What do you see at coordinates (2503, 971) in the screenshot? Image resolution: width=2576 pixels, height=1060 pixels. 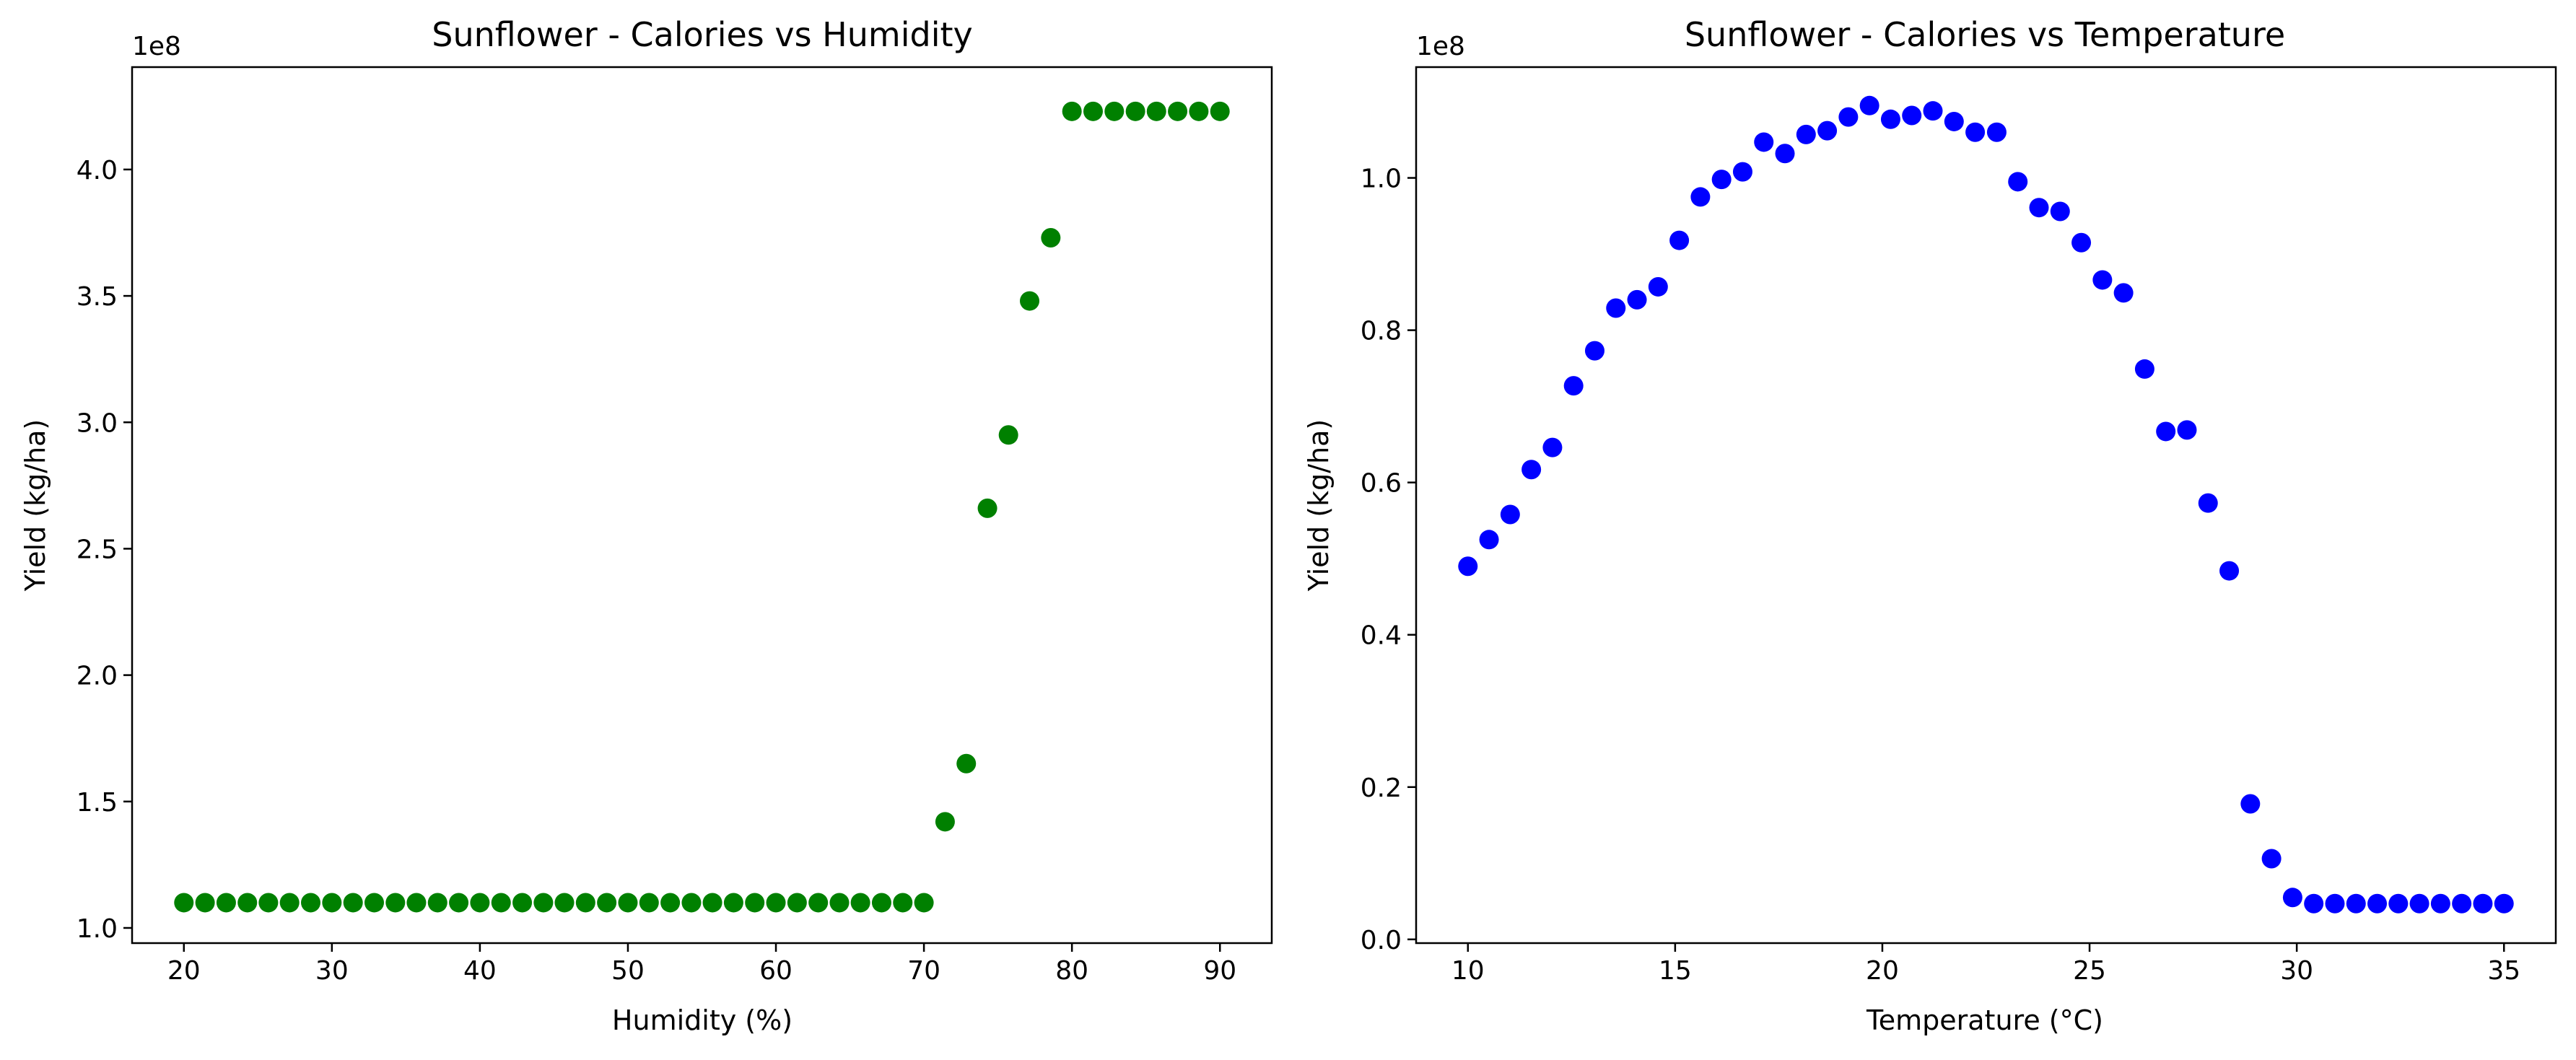 I see `x-tick-label: 35` at bounding box center [2503, 971].